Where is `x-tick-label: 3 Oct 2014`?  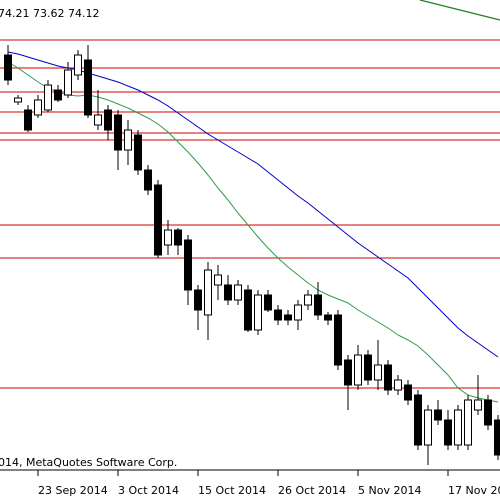 x-tick-label: 3 Oct 2014 is located at coordinates (148, 490).